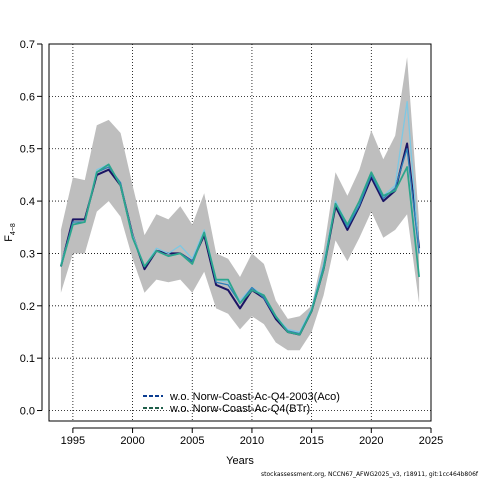  I want to click on y-axis-label: F4−8, so click(10, 232).